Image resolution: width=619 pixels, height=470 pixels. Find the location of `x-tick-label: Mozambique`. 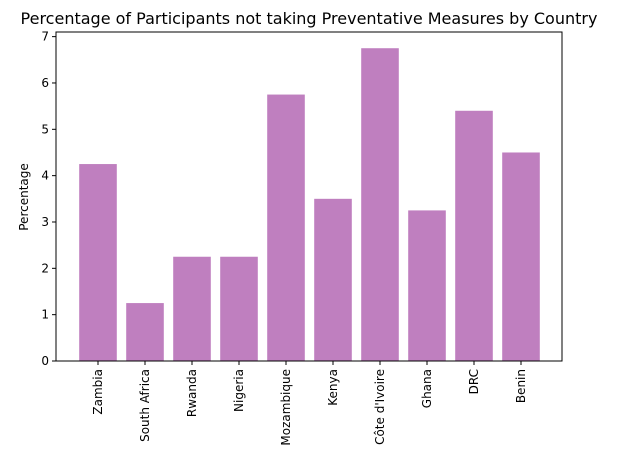

x-tick-label: Mozambique is located at coordinates (286, 407).